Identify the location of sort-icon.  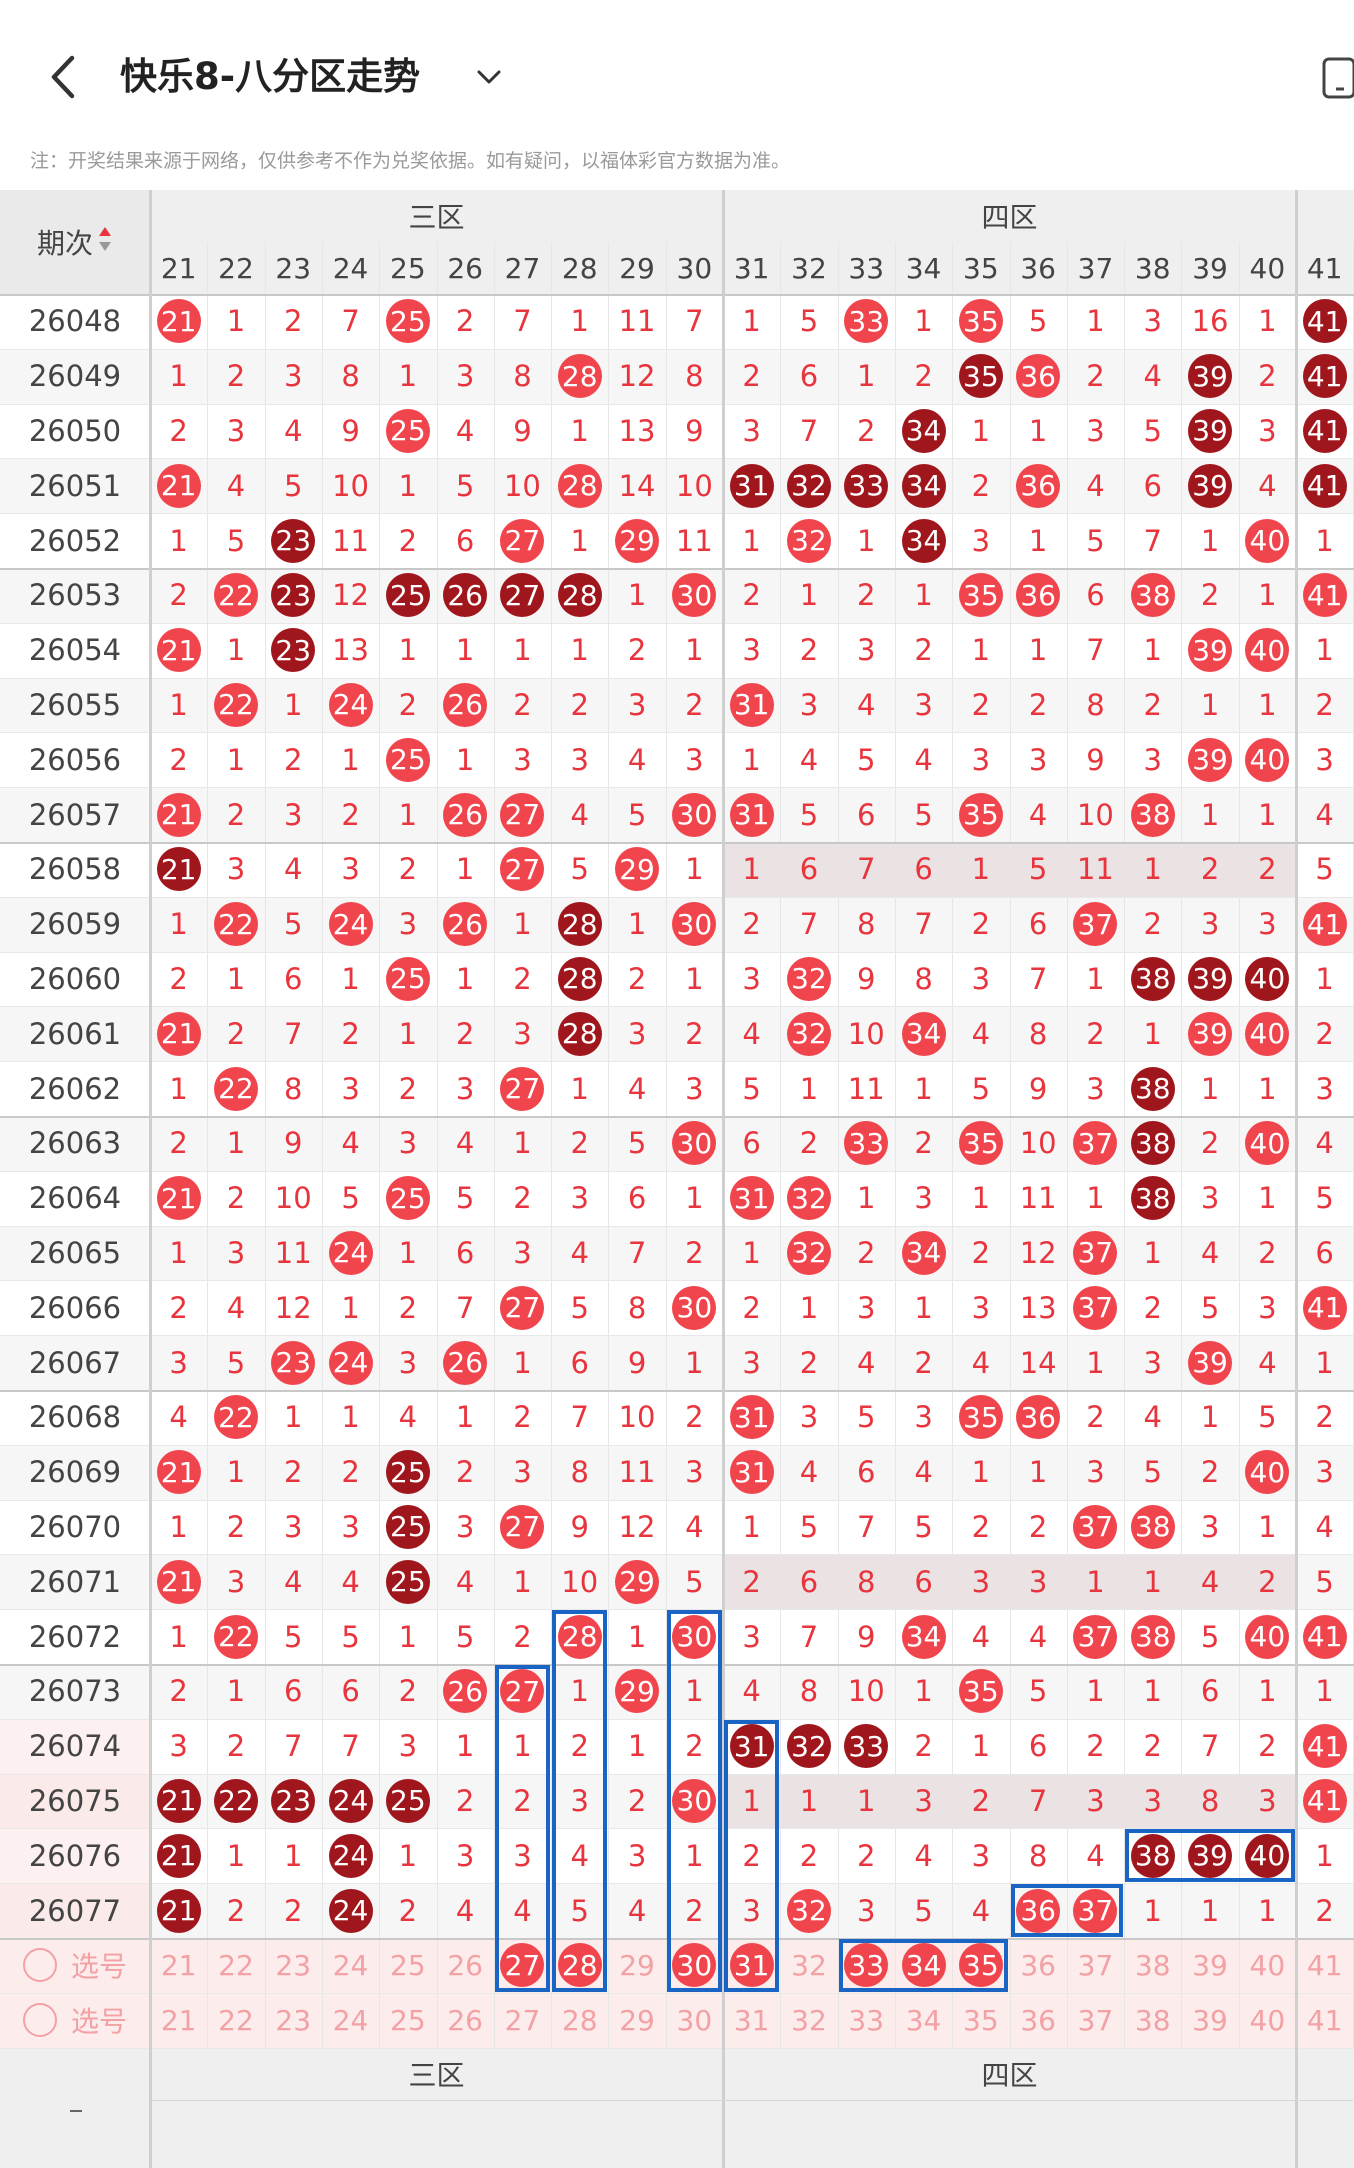
(105, 242).